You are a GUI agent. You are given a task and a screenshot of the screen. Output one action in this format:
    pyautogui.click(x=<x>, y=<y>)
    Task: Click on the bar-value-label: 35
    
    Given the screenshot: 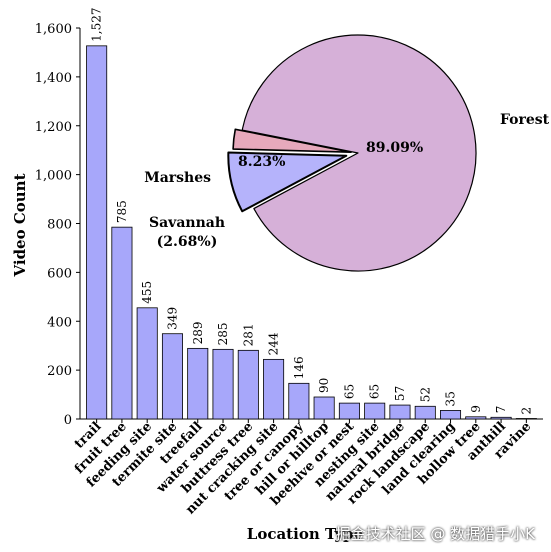 What is the action you would take?
    pyautogui.click(x=451, y=398)
    